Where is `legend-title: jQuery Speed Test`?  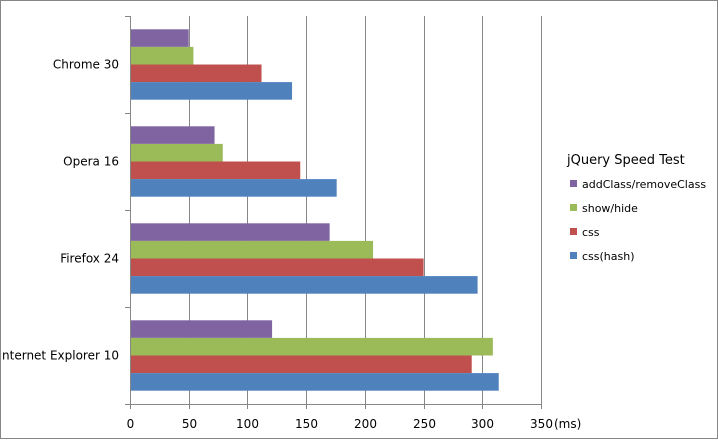
legend-title: jQuery Speed Test is located at coordinates (625, 160).